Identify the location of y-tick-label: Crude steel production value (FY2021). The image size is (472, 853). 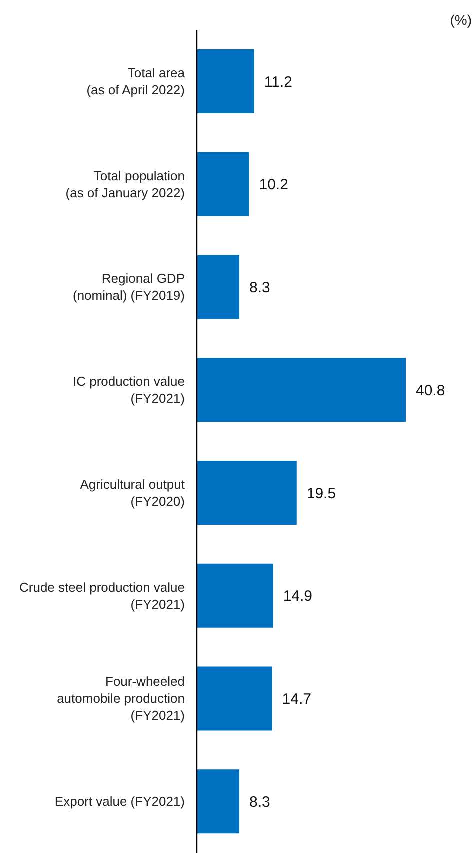
(102, 596).